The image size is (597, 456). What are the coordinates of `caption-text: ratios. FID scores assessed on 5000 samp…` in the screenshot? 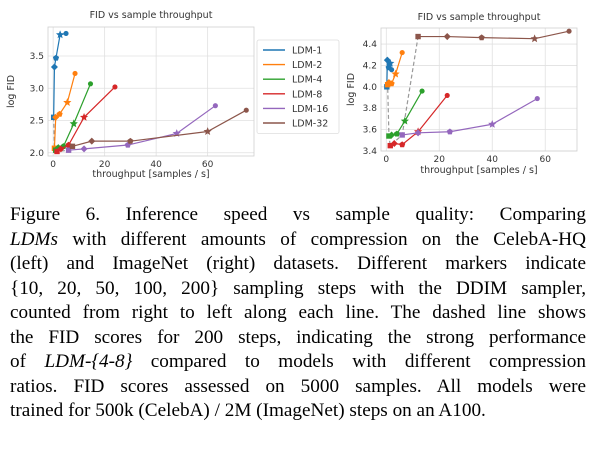 It's located at (298, 386).